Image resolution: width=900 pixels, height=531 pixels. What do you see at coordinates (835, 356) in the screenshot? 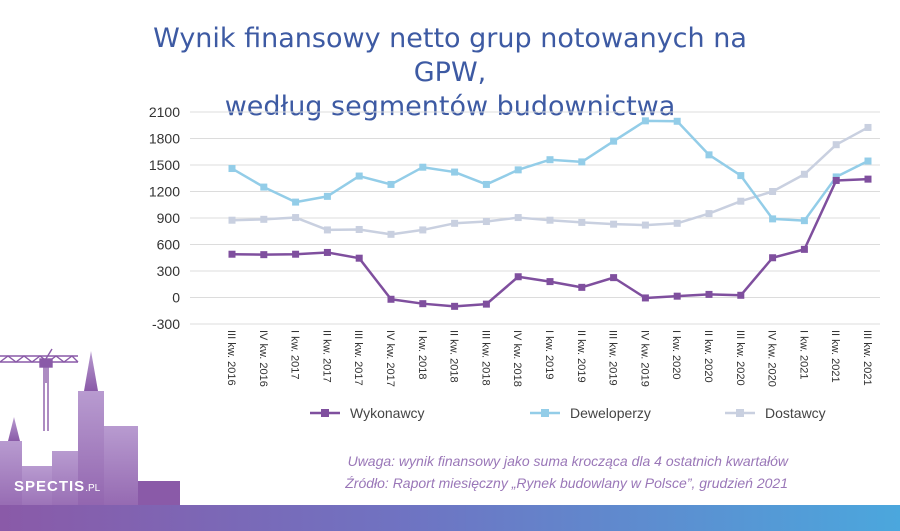
I see `x-tick-label: II kw. 2021` at bounding box center [835, 356].